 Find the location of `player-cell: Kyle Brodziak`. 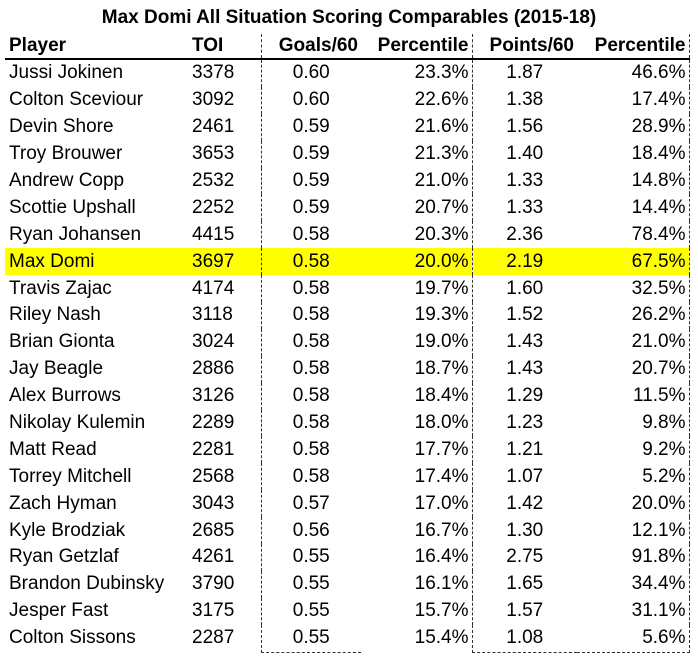

player-cell: Kyle Brodziak is located at coordinates (67, 530).